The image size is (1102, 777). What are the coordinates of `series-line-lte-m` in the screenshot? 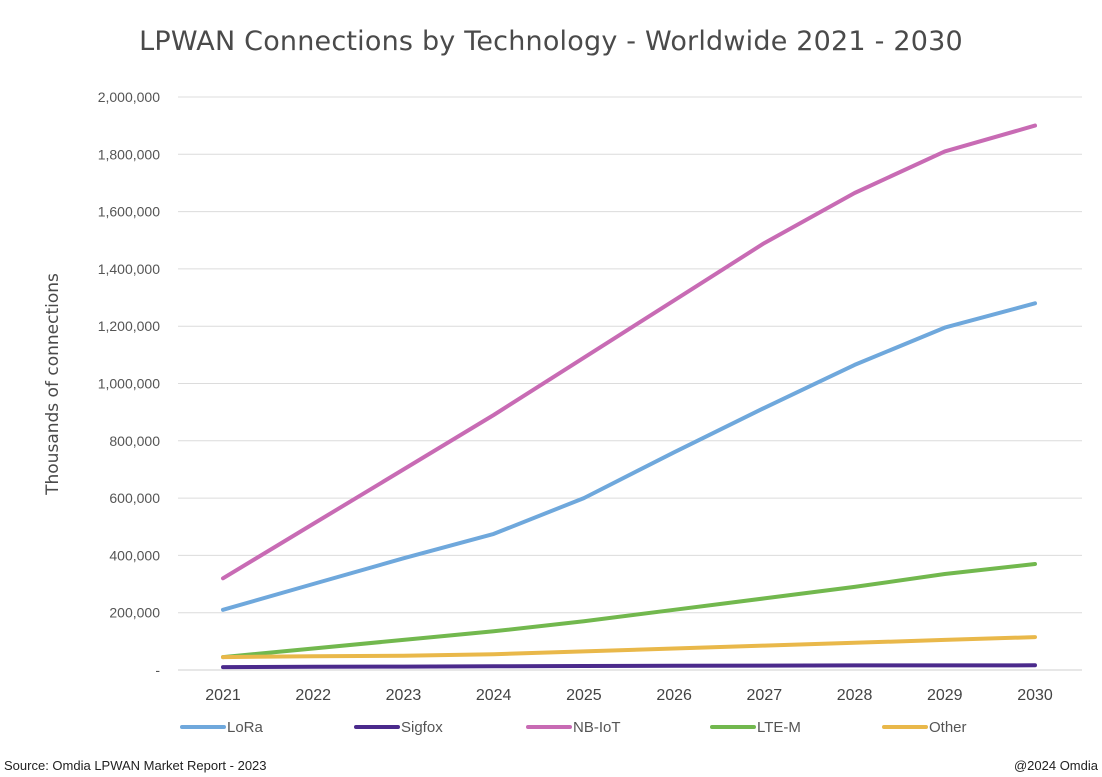 It's located at (629, 611).